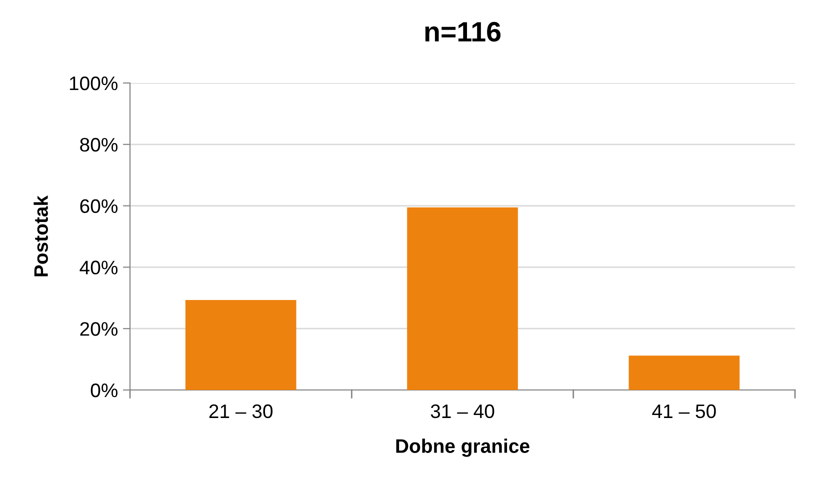  I want to click on y-tick-label: 0%, so click(104, 390).